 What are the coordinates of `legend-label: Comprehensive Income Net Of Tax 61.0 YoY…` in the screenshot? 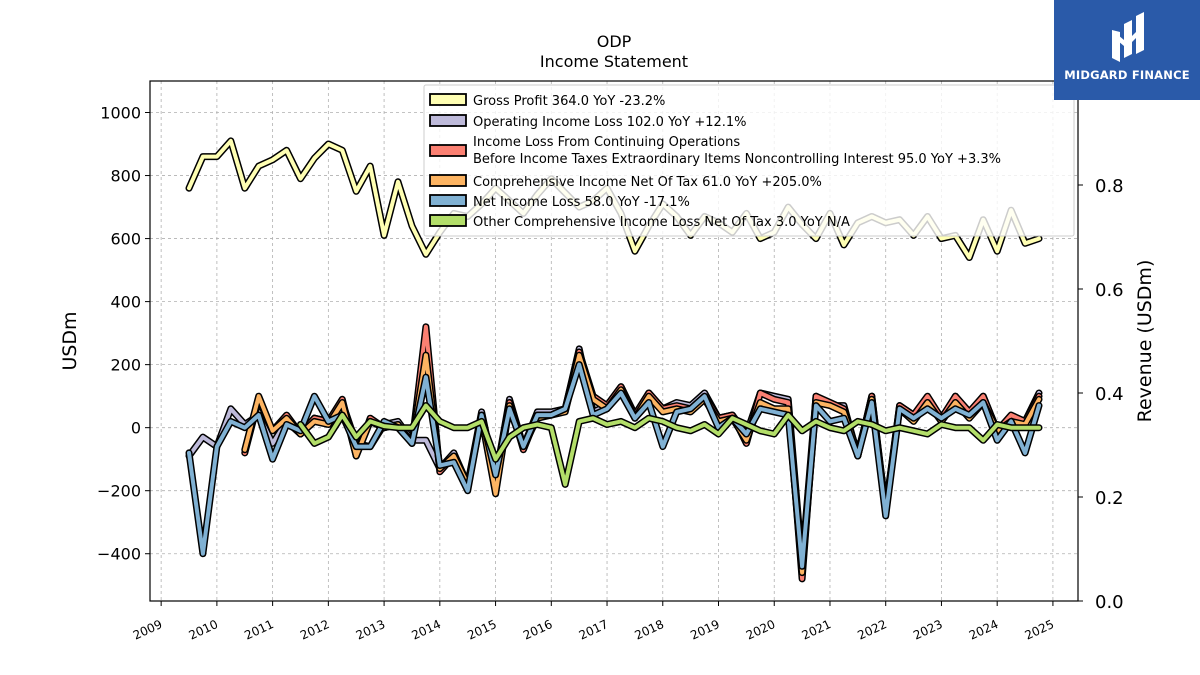 It's located at (647, 182).